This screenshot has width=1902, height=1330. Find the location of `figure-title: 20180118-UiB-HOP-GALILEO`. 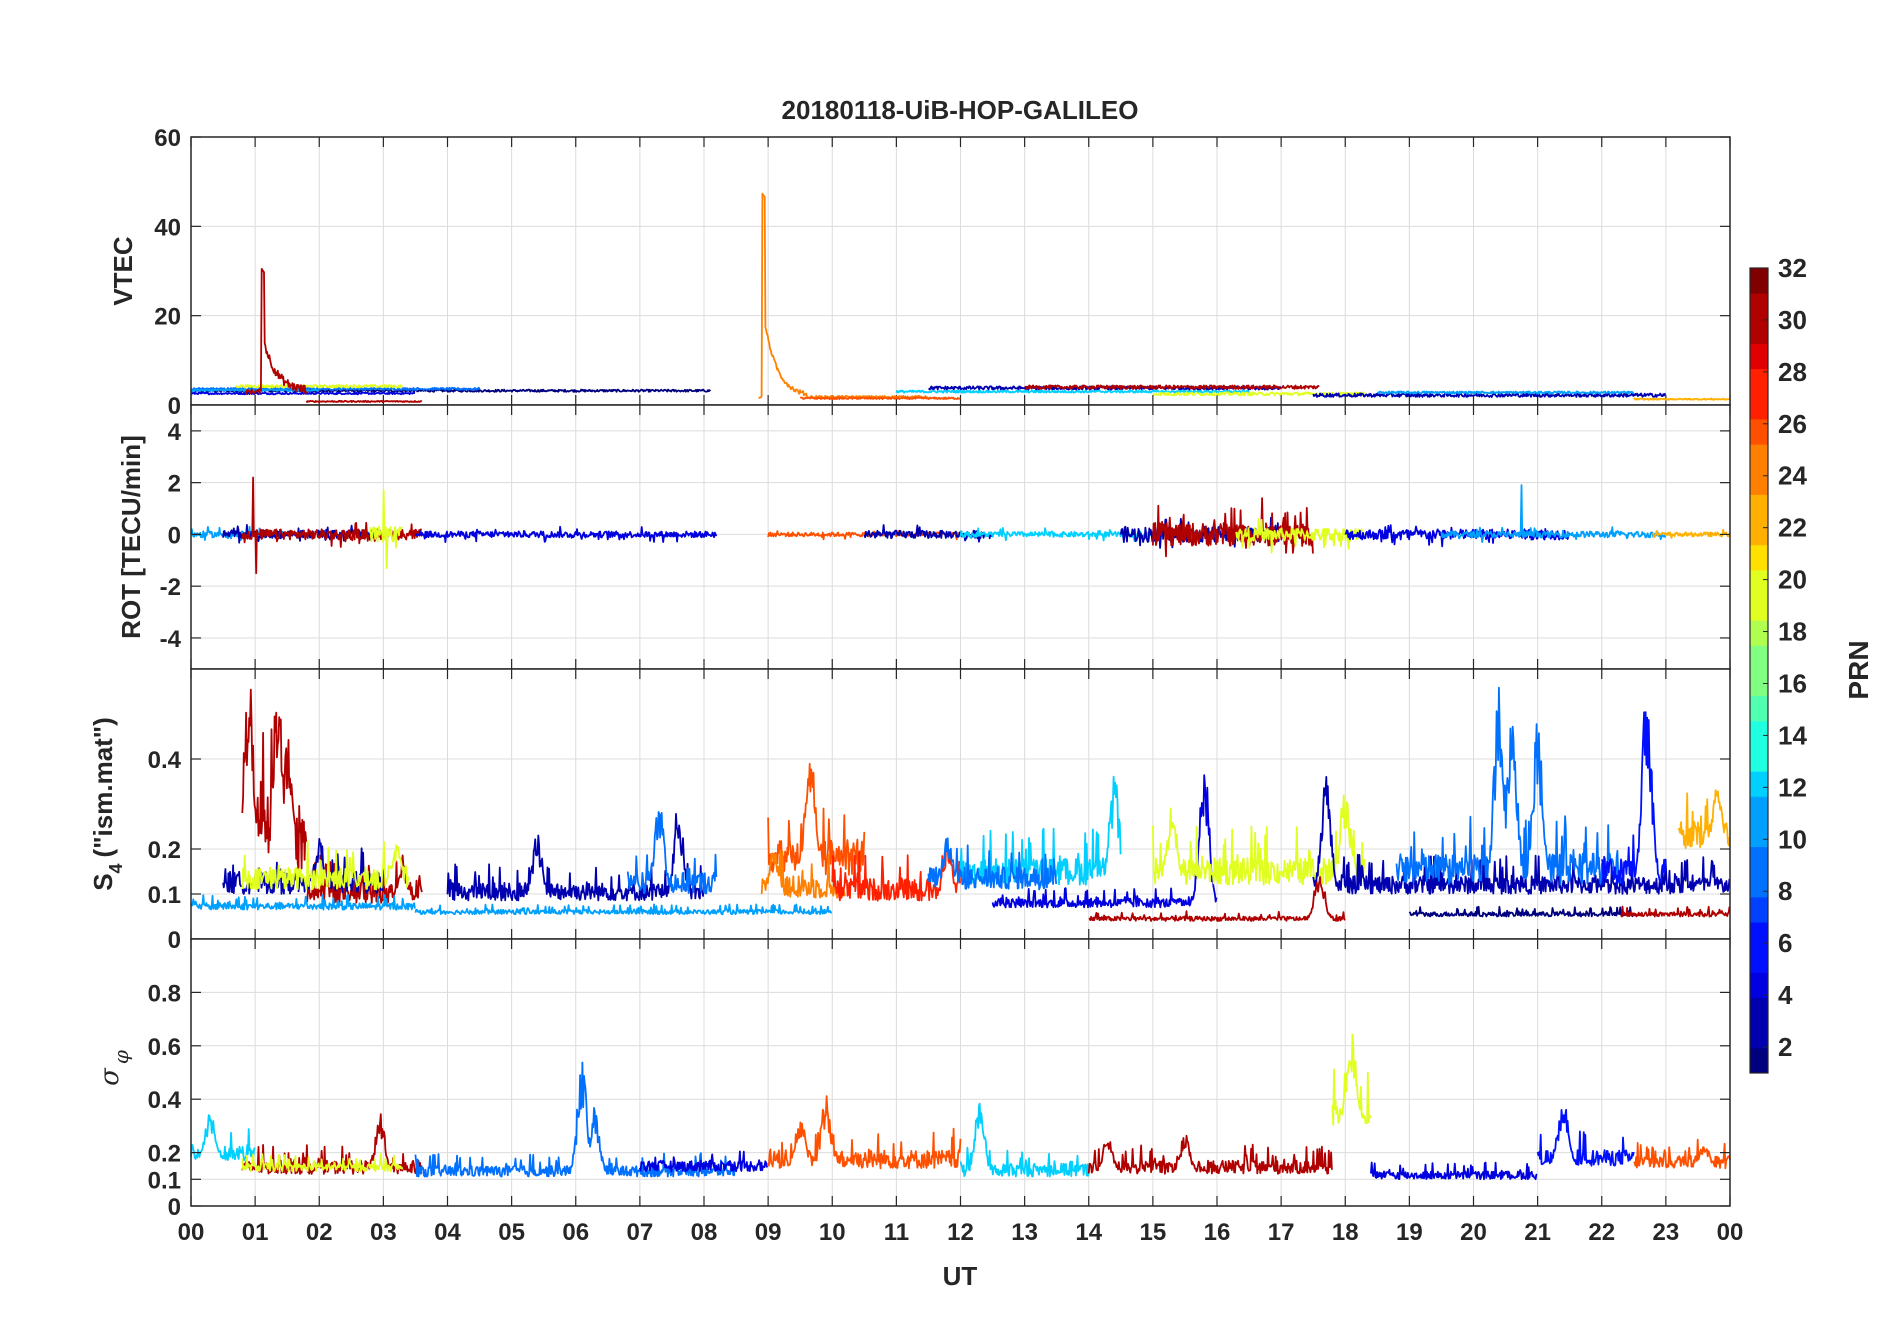

figure-title: 20180118-UiB-HOP-GALILEO is located at coordinates (960, 110).